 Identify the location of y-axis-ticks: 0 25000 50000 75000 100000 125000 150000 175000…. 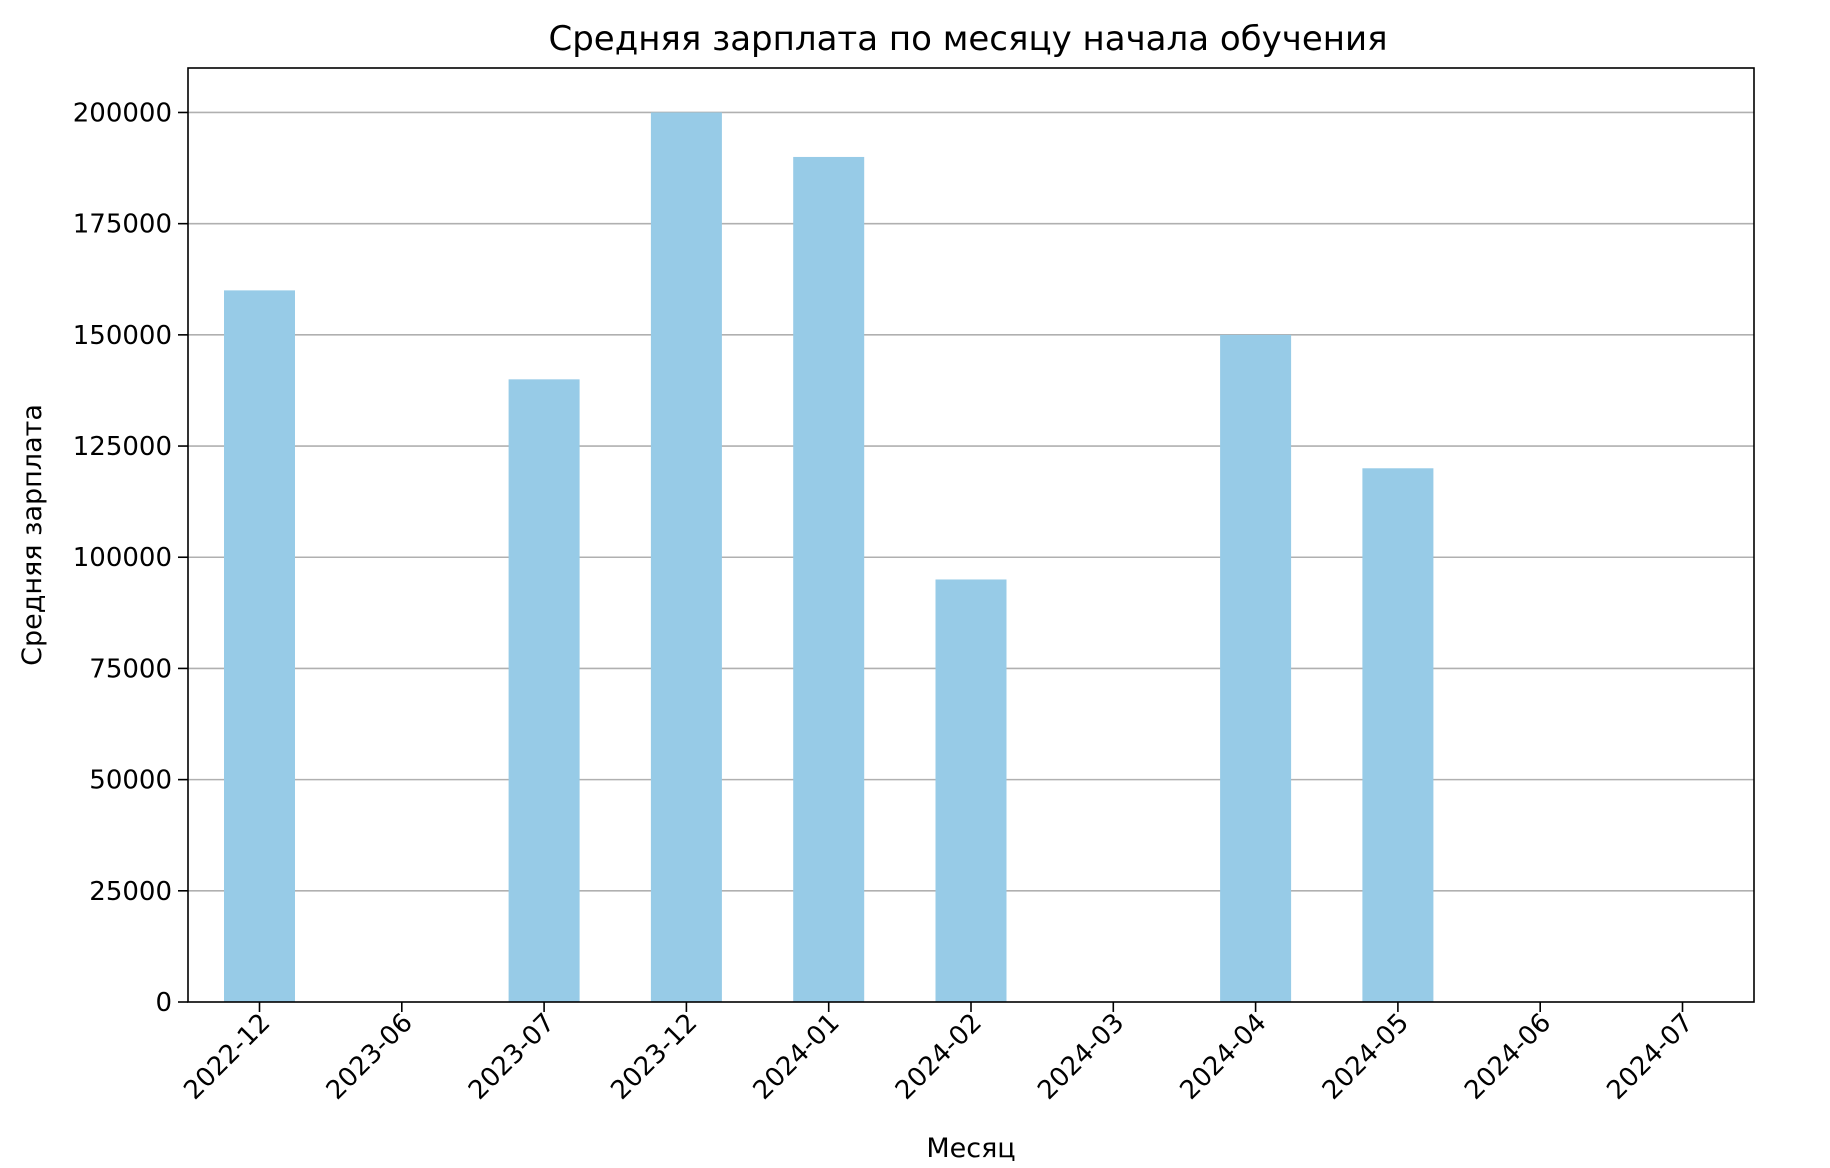
(130, 558).